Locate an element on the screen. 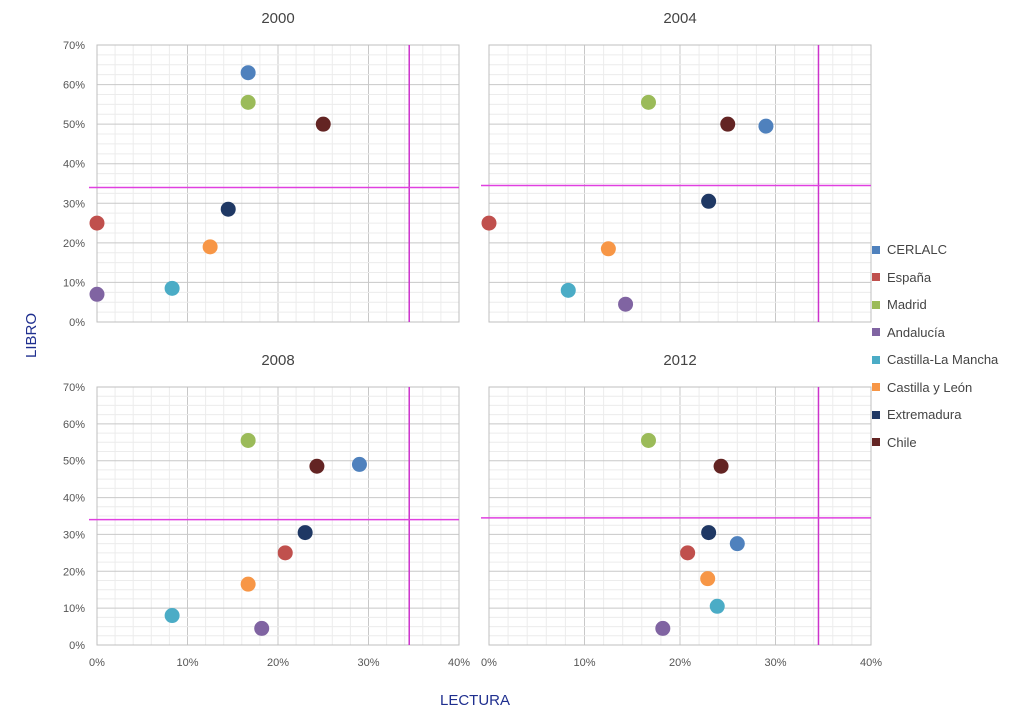 The height and width of the screenshot is (712, 1016). legend-label: Castilla y León is located at coordinates (930, 387).